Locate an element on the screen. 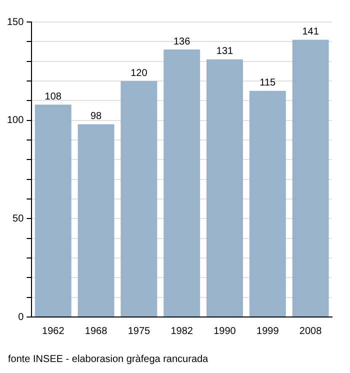  x-tick-label: 1968 is located at coordinates (96, 331).